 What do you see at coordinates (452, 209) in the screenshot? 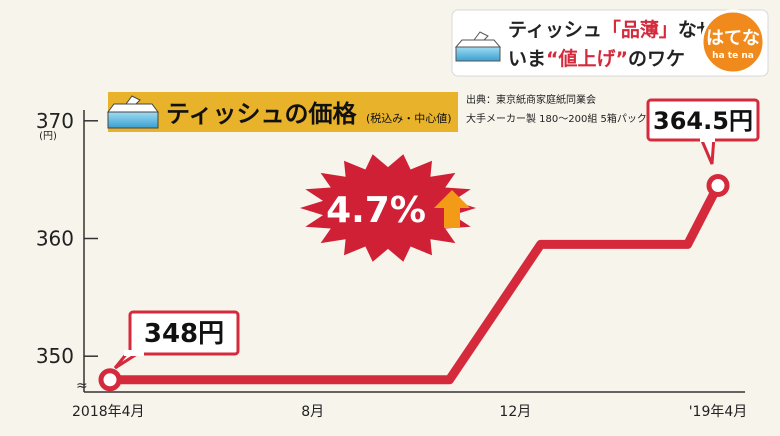
I see `up-arrow-icon` at bounding box center [452, 209].